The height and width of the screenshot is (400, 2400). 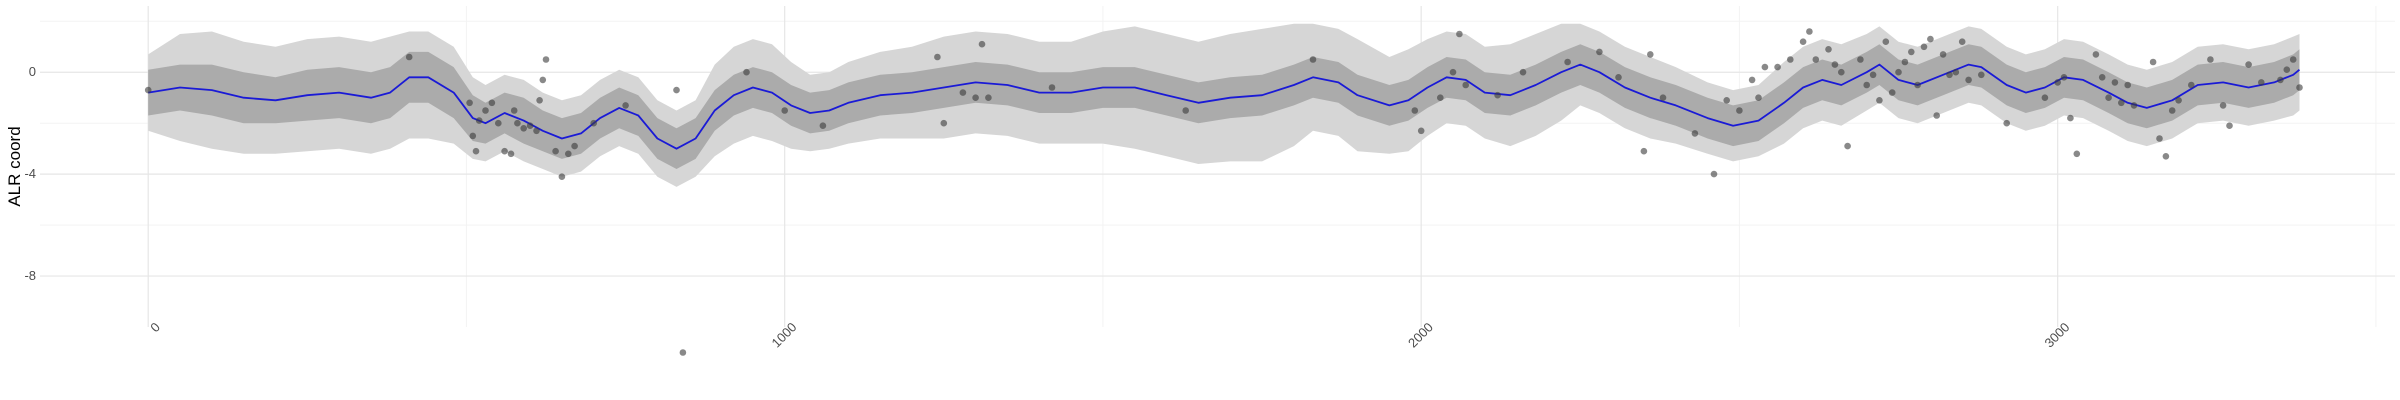 I want to click on y-tick-label: -4, so click(x=30, y=173).